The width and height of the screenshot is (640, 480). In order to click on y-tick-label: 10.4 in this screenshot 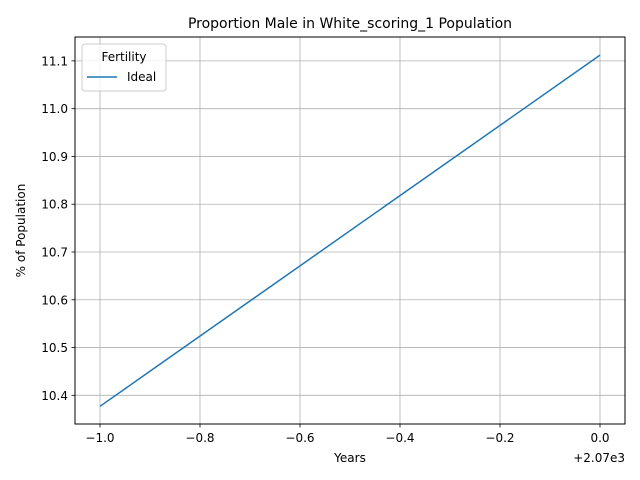, I will do `click(54, 396)`.